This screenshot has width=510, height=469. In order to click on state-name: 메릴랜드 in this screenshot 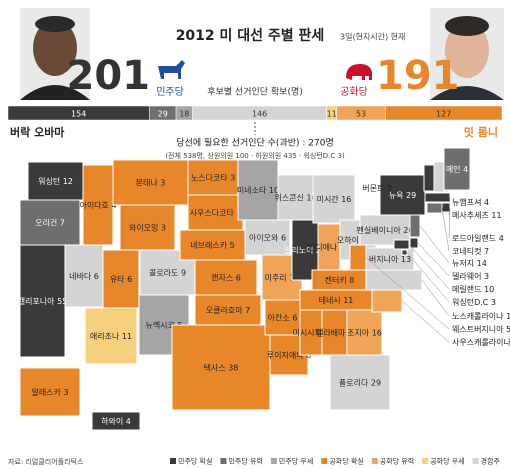, I will do `click(466, 289)`.